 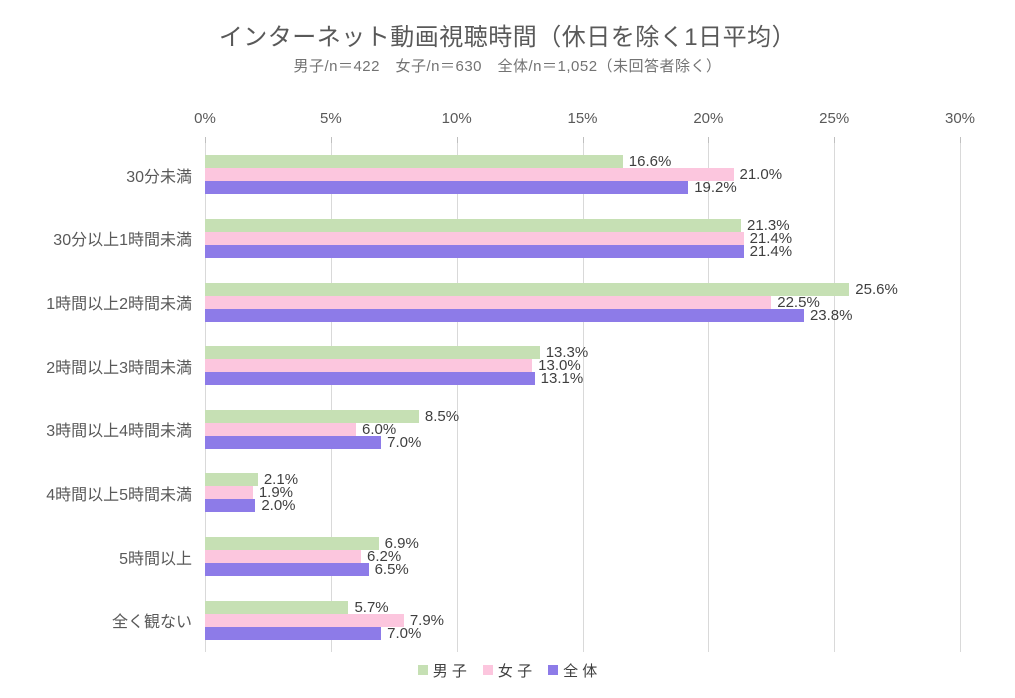 I want to click on bar-group: 13.3% 13.0% 13.1%, so click(x=582, y=366).